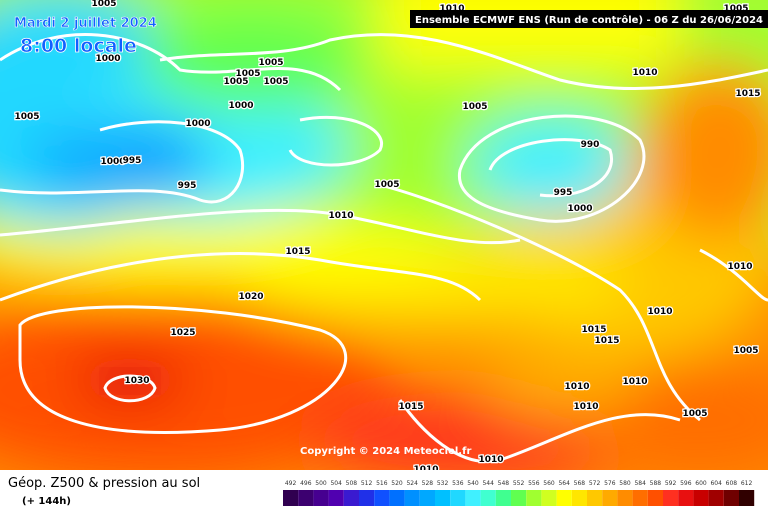 This screenshot has height=512, width=768. What do you see at coordinates (534, 483) in the screenshot?
I see `scale-label: 556` at bounding box center [534, 483].